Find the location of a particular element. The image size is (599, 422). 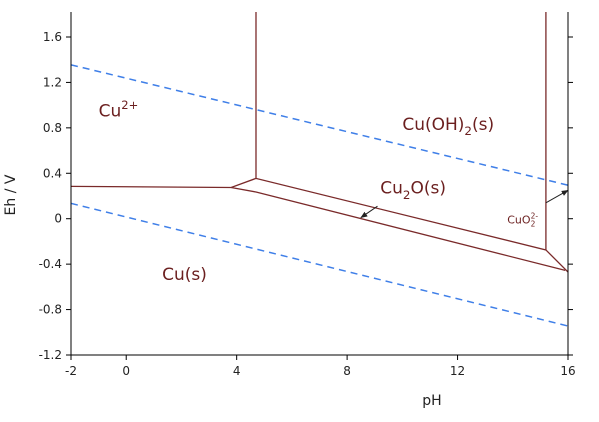

region-label-2: Cu(OH)2(s) is located at coordinates (448, 126).